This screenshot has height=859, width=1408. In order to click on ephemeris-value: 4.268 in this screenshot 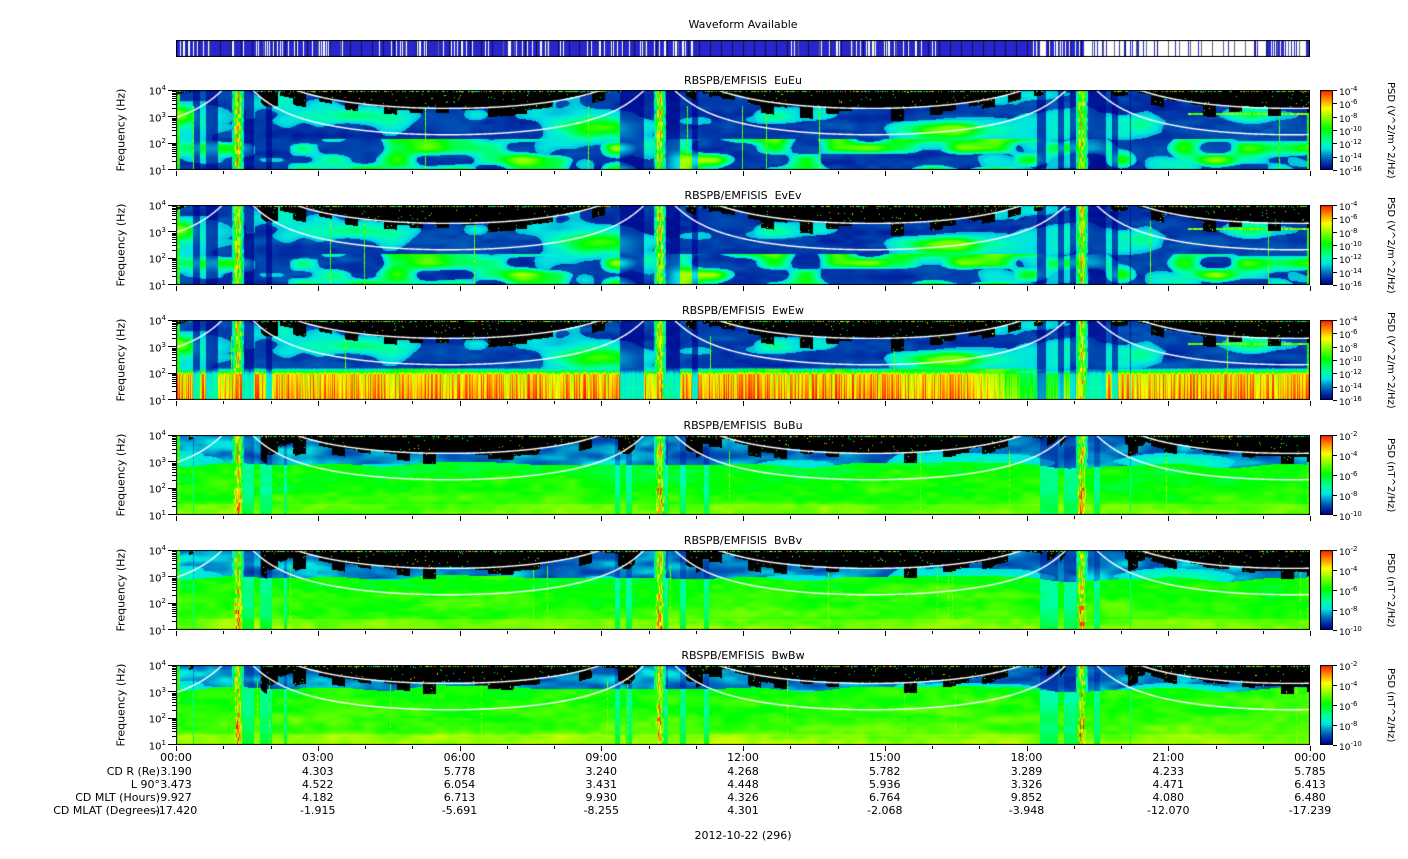, I will do `click(743, 771)`.